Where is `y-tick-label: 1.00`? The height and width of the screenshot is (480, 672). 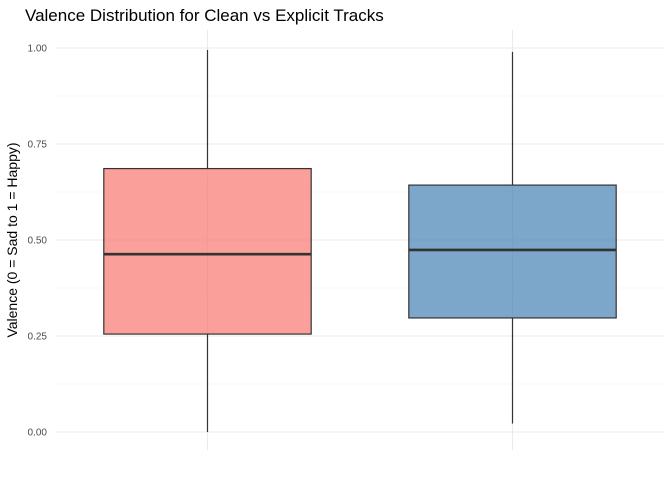
y-tick-label: 1.00 is located at coordinates (38, 49).